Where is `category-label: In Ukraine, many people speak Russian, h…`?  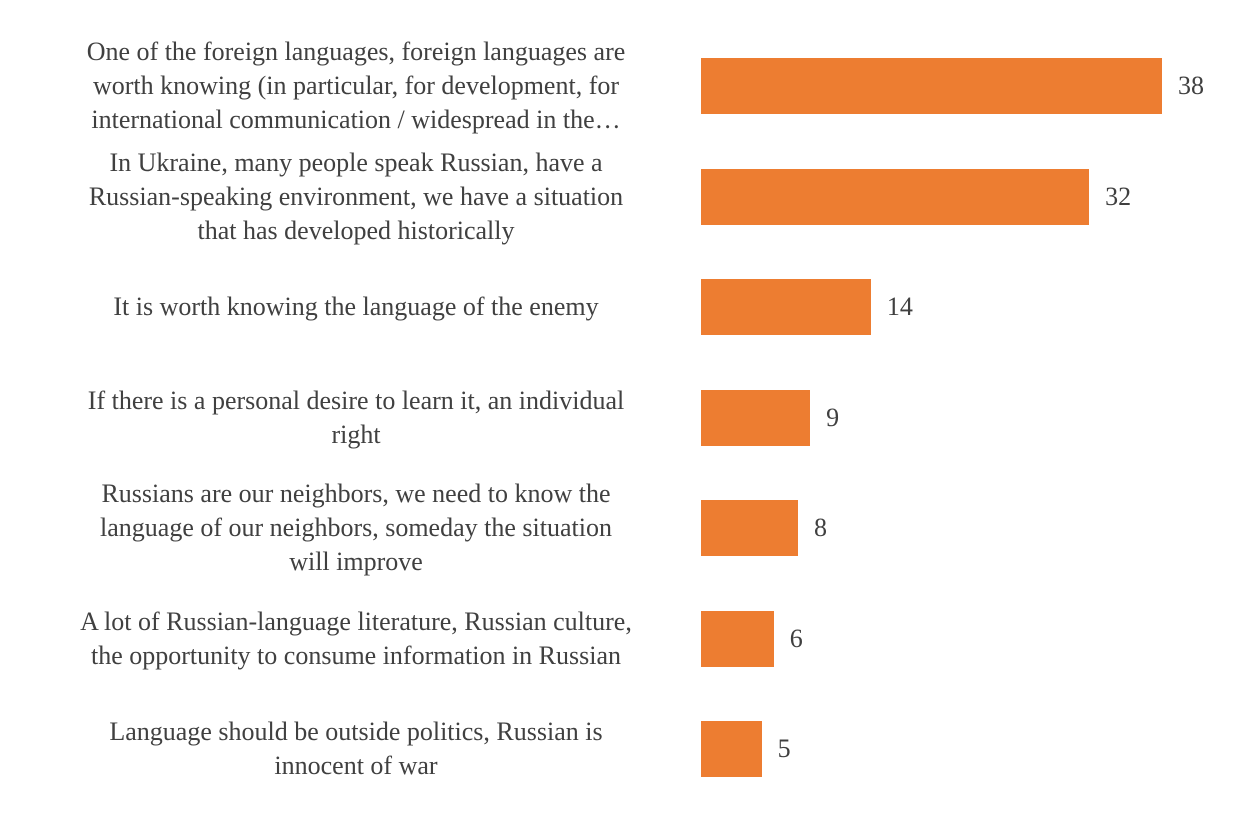 category-label: In Ukraine, many people speak Russian, h… is located at coordinates (356, 196).